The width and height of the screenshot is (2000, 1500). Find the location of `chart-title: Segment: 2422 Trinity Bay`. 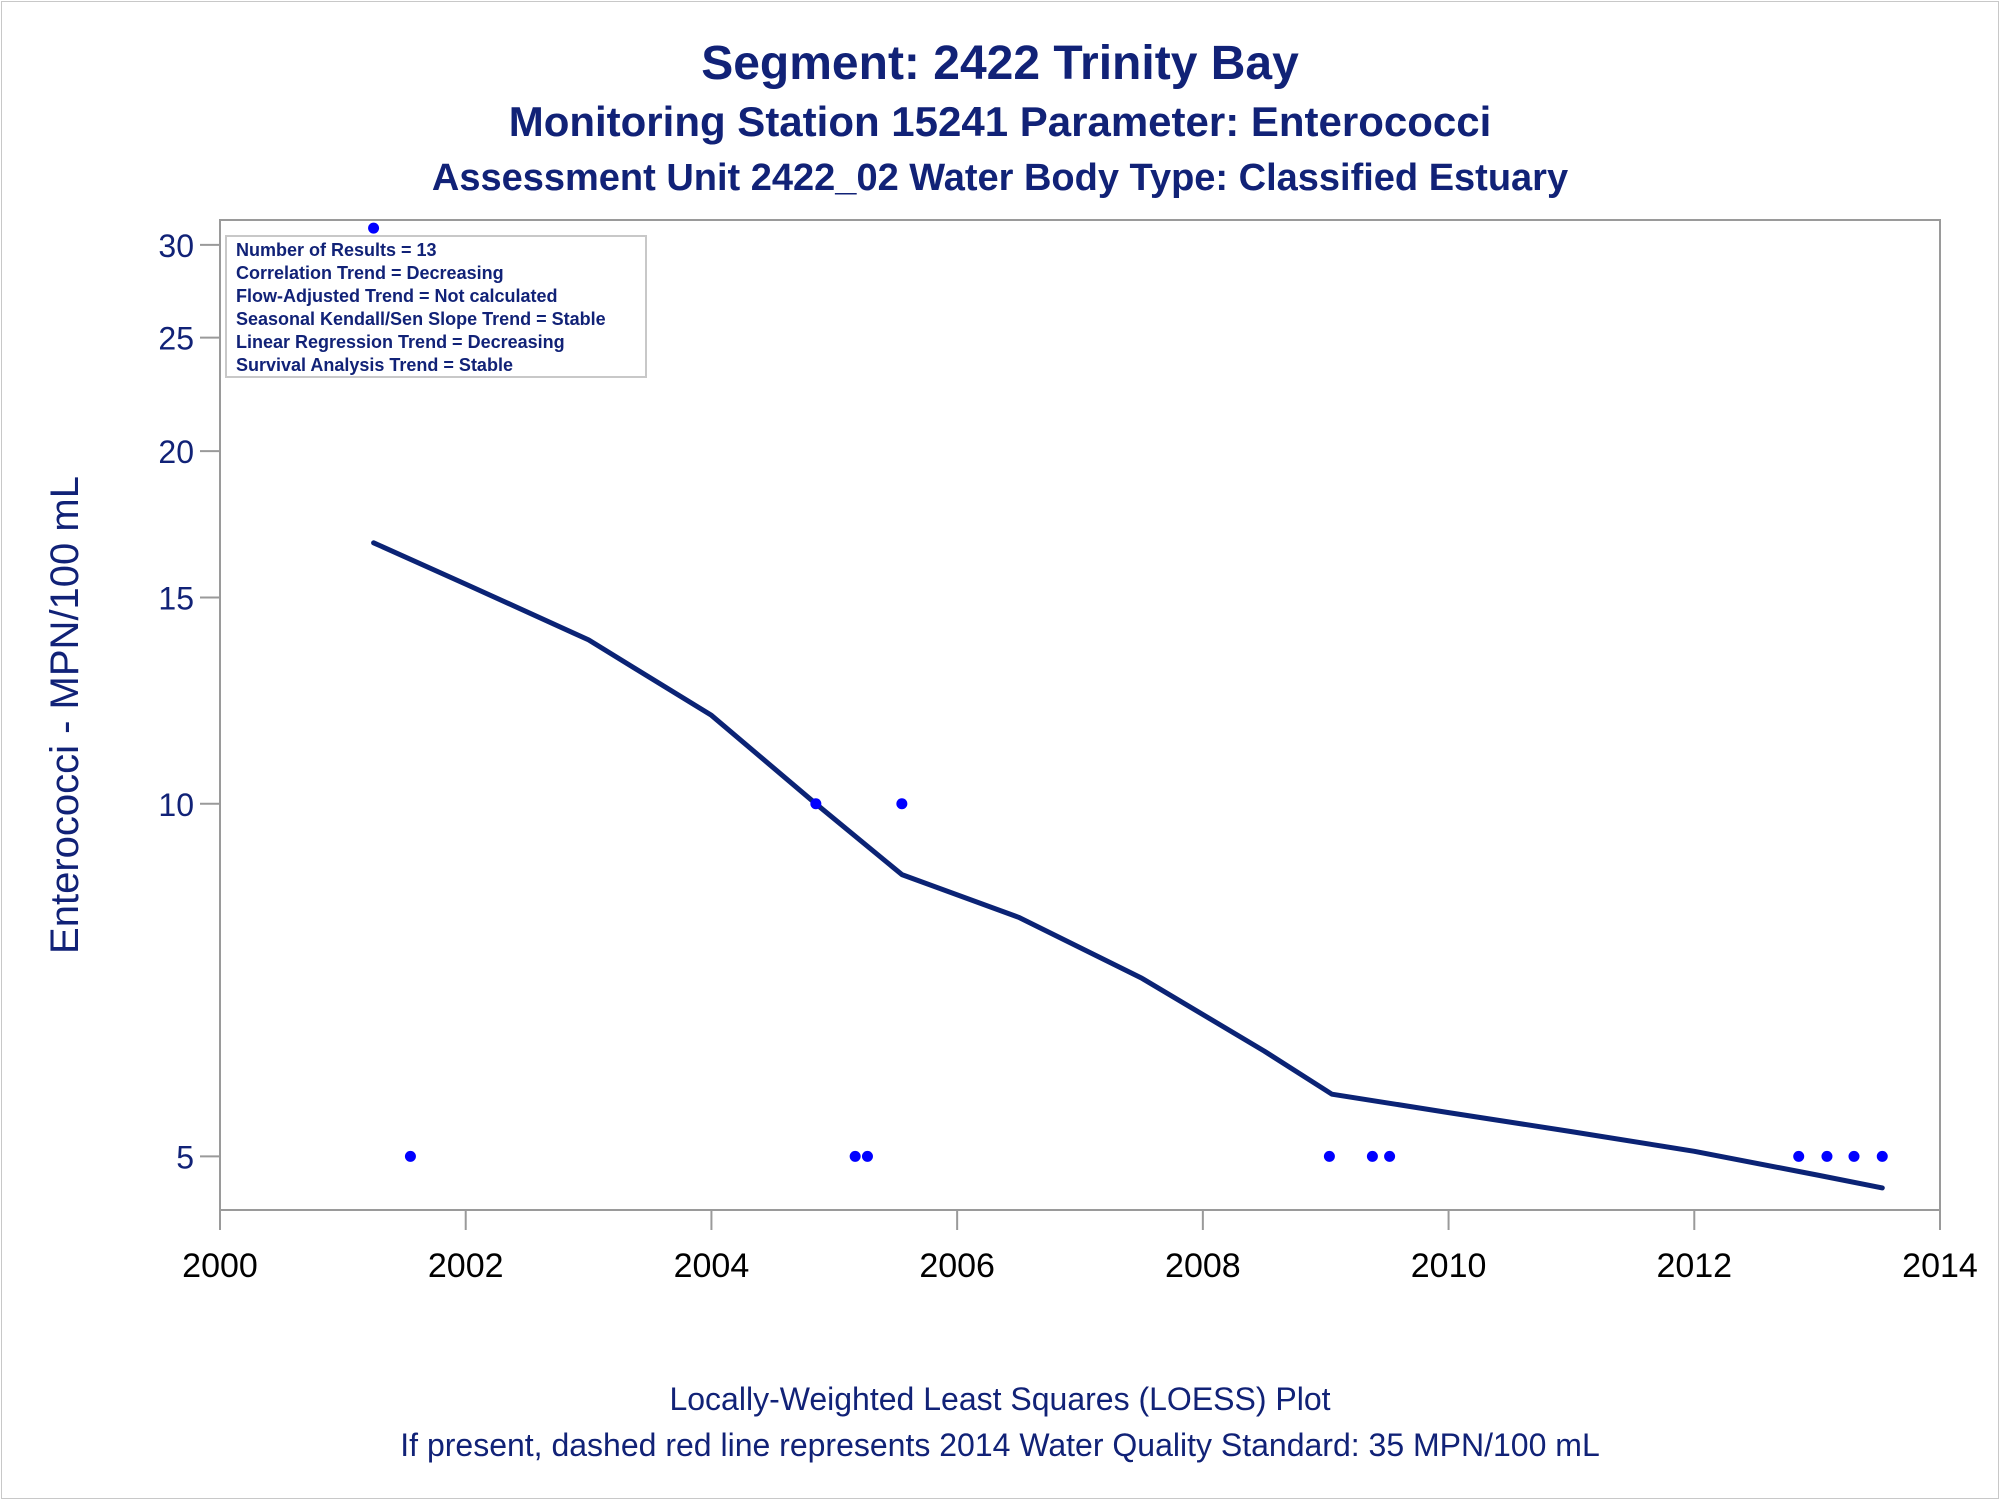

chart-title: Segment: 2422 Trinity Bay is located at coordinates (1000, 63).